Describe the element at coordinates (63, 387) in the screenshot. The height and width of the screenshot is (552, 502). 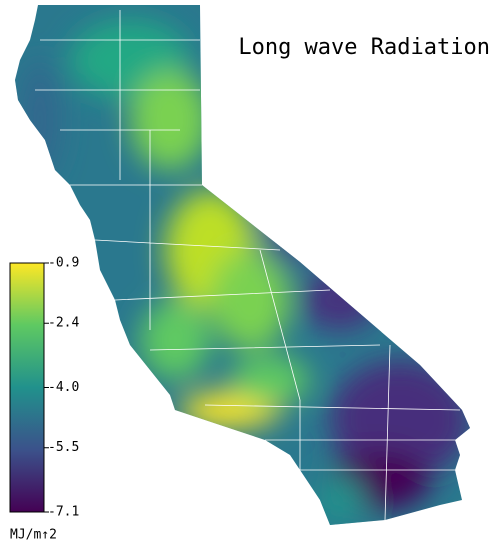
I see `tick-label: -4.0` at that location.